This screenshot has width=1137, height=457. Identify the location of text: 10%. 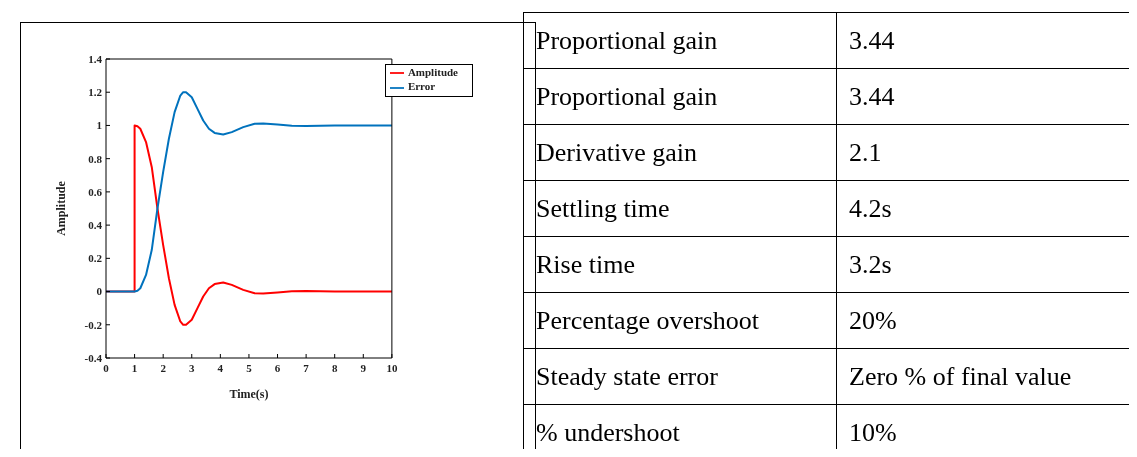
(873, 432).